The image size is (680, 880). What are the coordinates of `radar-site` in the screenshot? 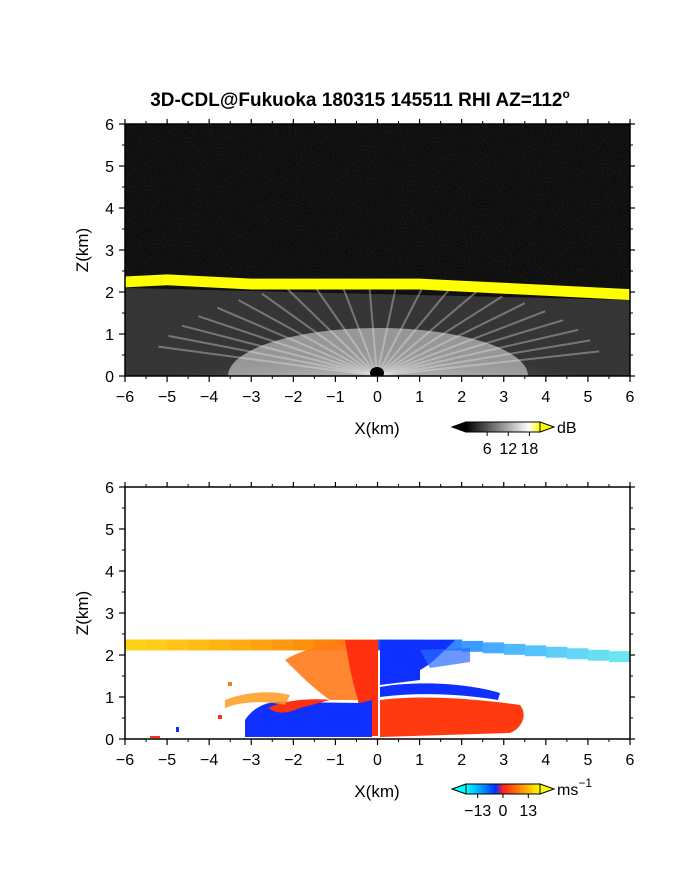 It's located at (377, 371).